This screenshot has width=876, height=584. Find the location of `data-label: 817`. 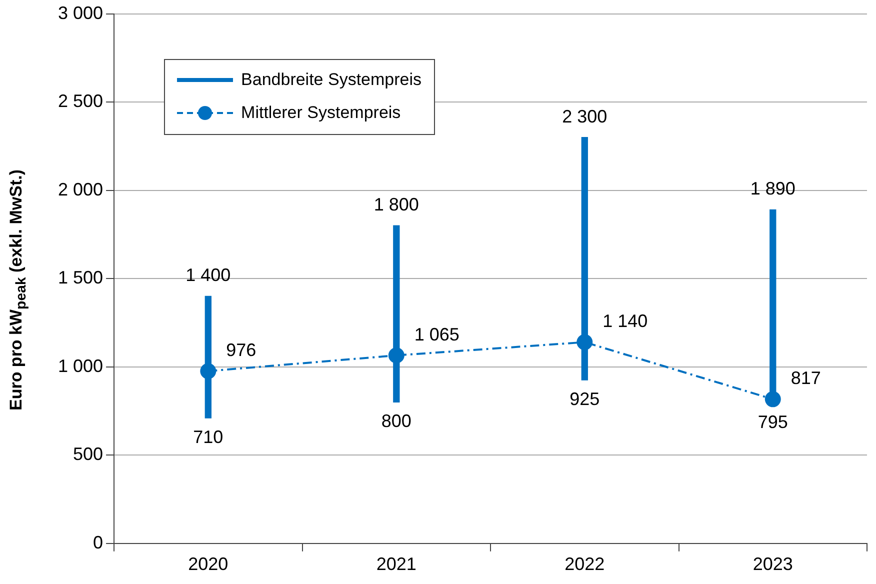

data-label: 817 is located at coordinates (805, 378).